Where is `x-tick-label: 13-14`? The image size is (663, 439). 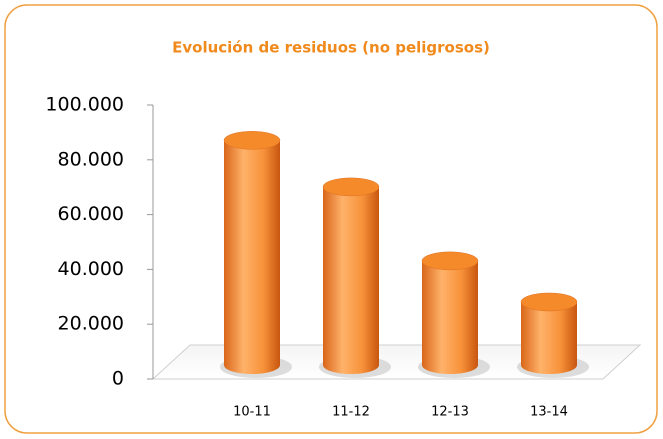
x-tick-label: 13-14 is located at coordinates (549, 412).